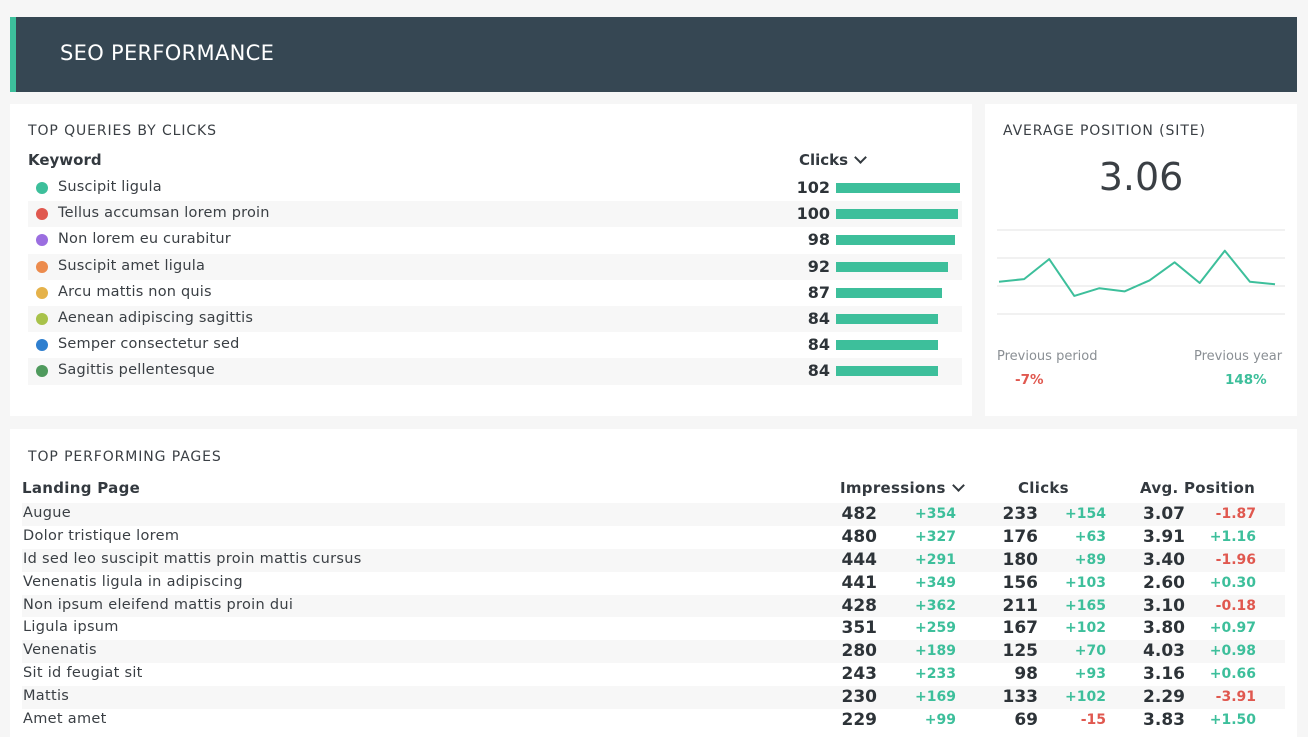  What do you see at coordinates (935, 697) in the screenshot?
I see `impressions-delta: +169` at bounding box center [935, 697].